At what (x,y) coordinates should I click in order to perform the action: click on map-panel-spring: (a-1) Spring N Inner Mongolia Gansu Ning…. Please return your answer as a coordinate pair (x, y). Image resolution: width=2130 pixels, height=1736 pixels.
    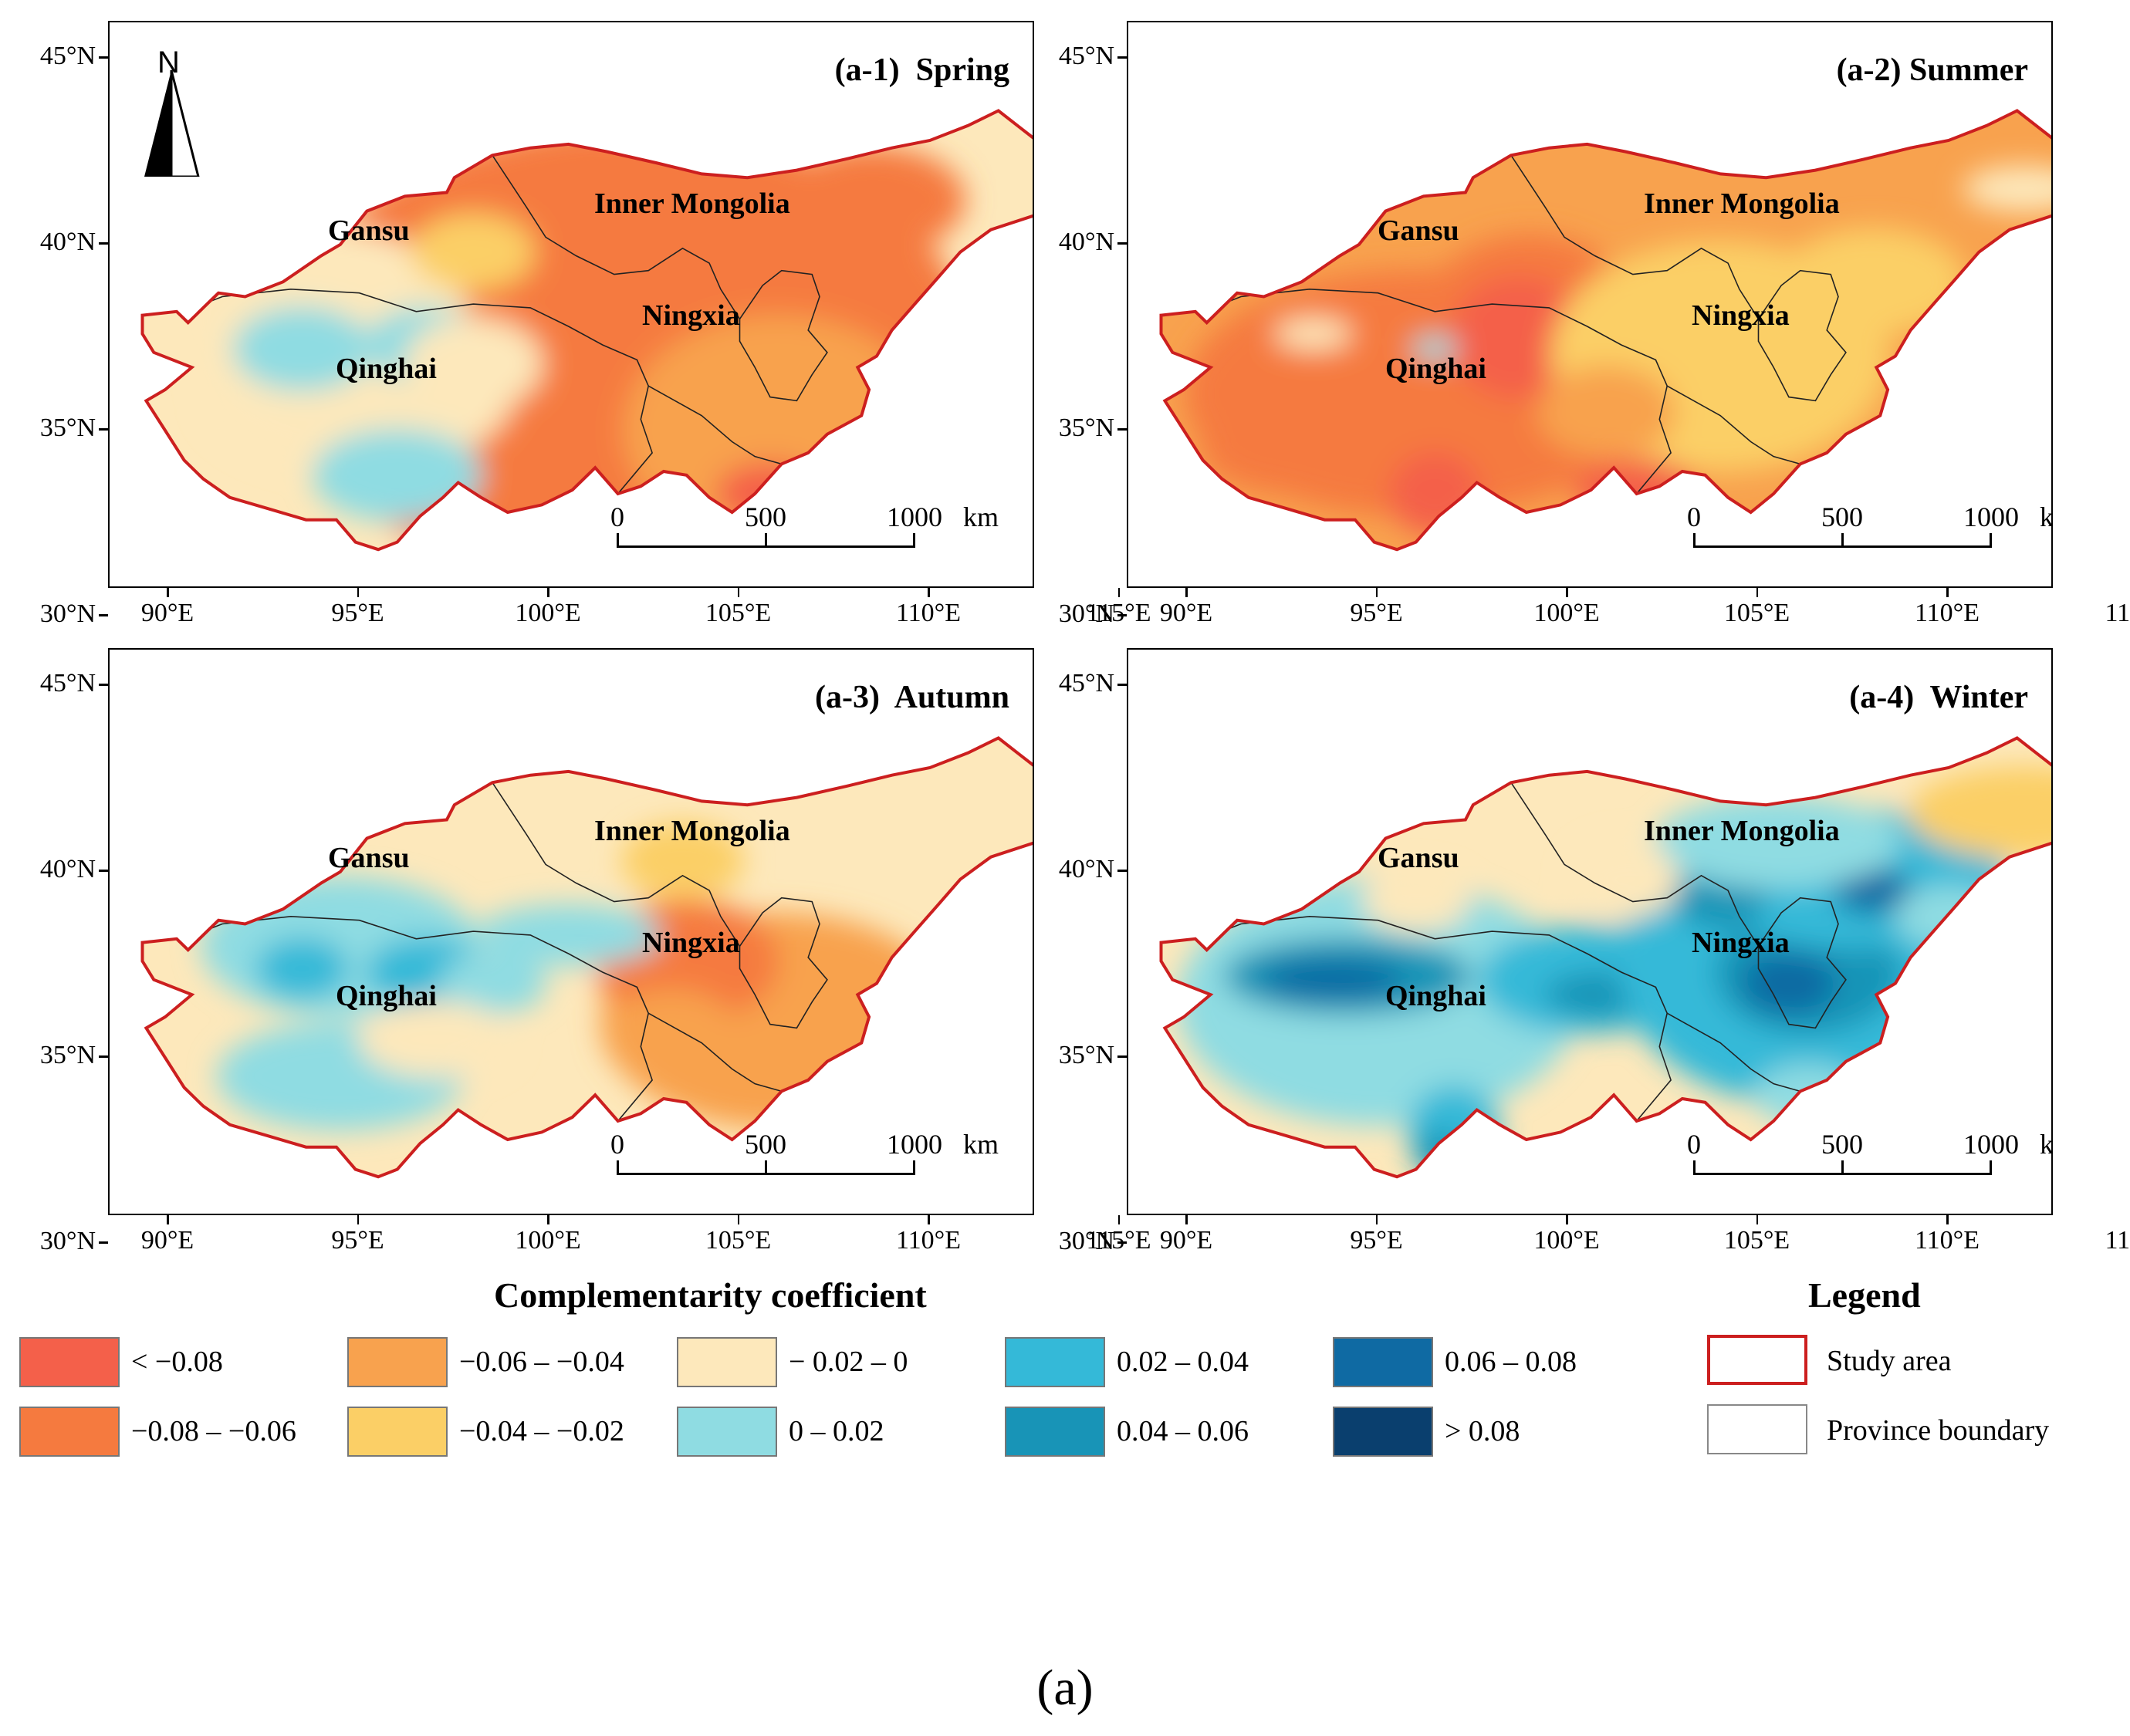
    Looking at the image, I should click on (571, 304).